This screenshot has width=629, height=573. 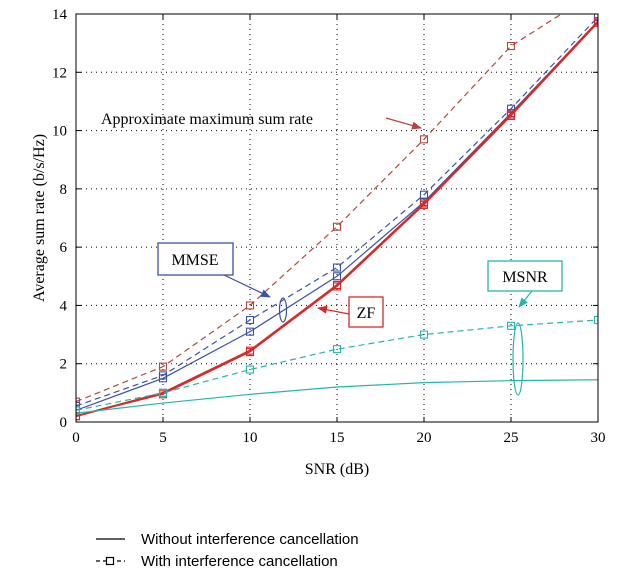 I want to click on annotation-max: Approximate maximum sum rate, so click(x=261, y=119).